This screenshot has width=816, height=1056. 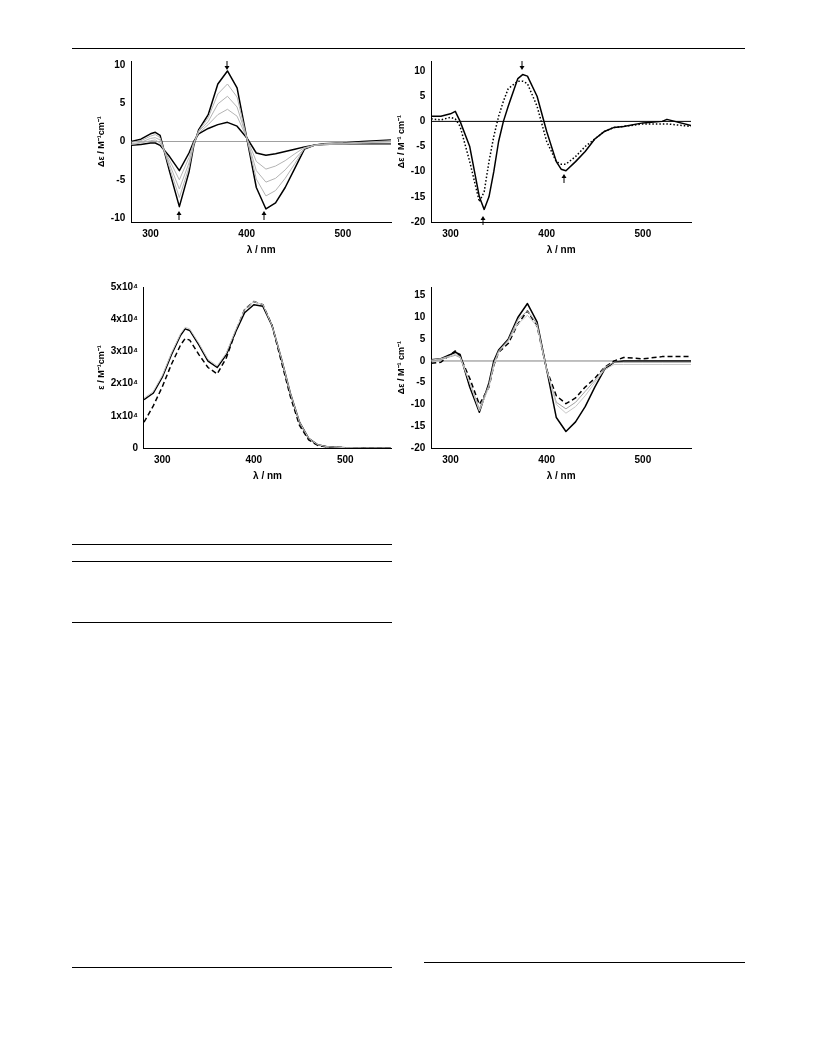 I want to click on y-axis-title: ε / M⁻¹cm⁻¹, so click(x=100, y=367).